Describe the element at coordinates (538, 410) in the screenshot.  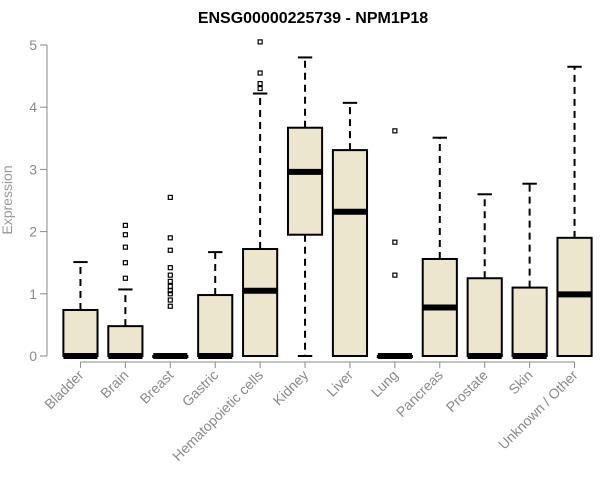
I see `x-category-label: Unknown / Other` at that location.